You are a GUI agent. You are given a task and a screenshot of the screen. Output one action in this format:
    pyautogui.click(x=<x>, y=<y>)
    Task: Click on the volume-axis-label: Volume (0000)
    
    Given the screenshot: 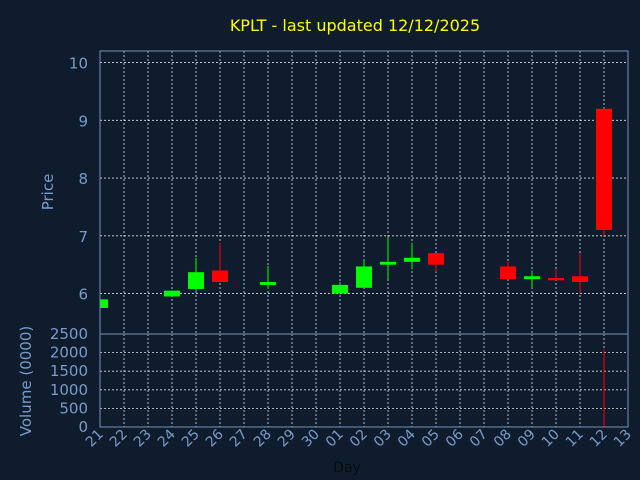 What is the action you would take?
    pyautogui.click(x=26, y=381)
    